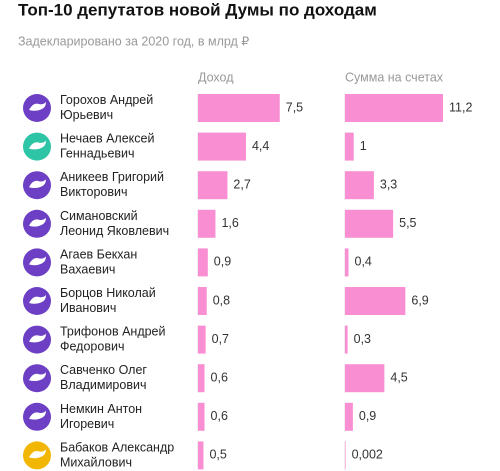 The width and height of the screenshot is (500, 471). Describe the element at coordinates (114, 223) in the screenshot. I see `name-label: Симановский Леонид Яковлевич` at that location.